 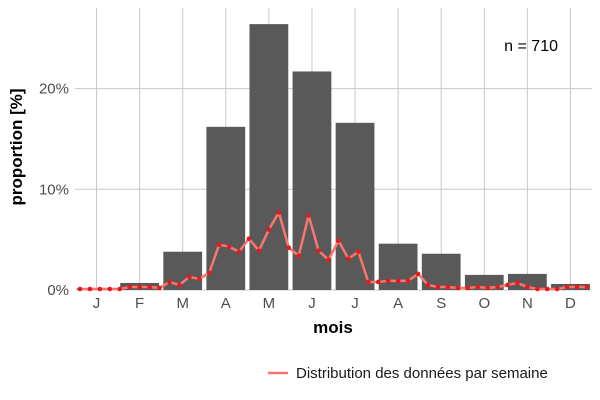 I want to click on sample-size-annotation: n = 710, so click(x=531, y=46).